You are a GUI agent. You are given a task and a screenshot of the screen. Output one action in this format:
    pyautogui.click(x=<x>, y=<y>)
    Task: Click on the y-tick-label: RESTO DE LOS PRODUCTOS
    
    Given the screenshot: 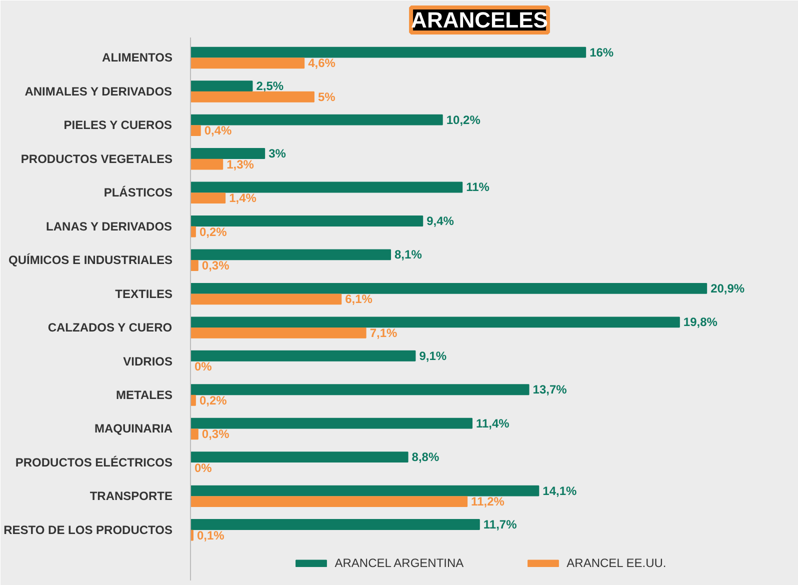 What is the action you would take?
    pyautogui.click(x=88, y=529)
    